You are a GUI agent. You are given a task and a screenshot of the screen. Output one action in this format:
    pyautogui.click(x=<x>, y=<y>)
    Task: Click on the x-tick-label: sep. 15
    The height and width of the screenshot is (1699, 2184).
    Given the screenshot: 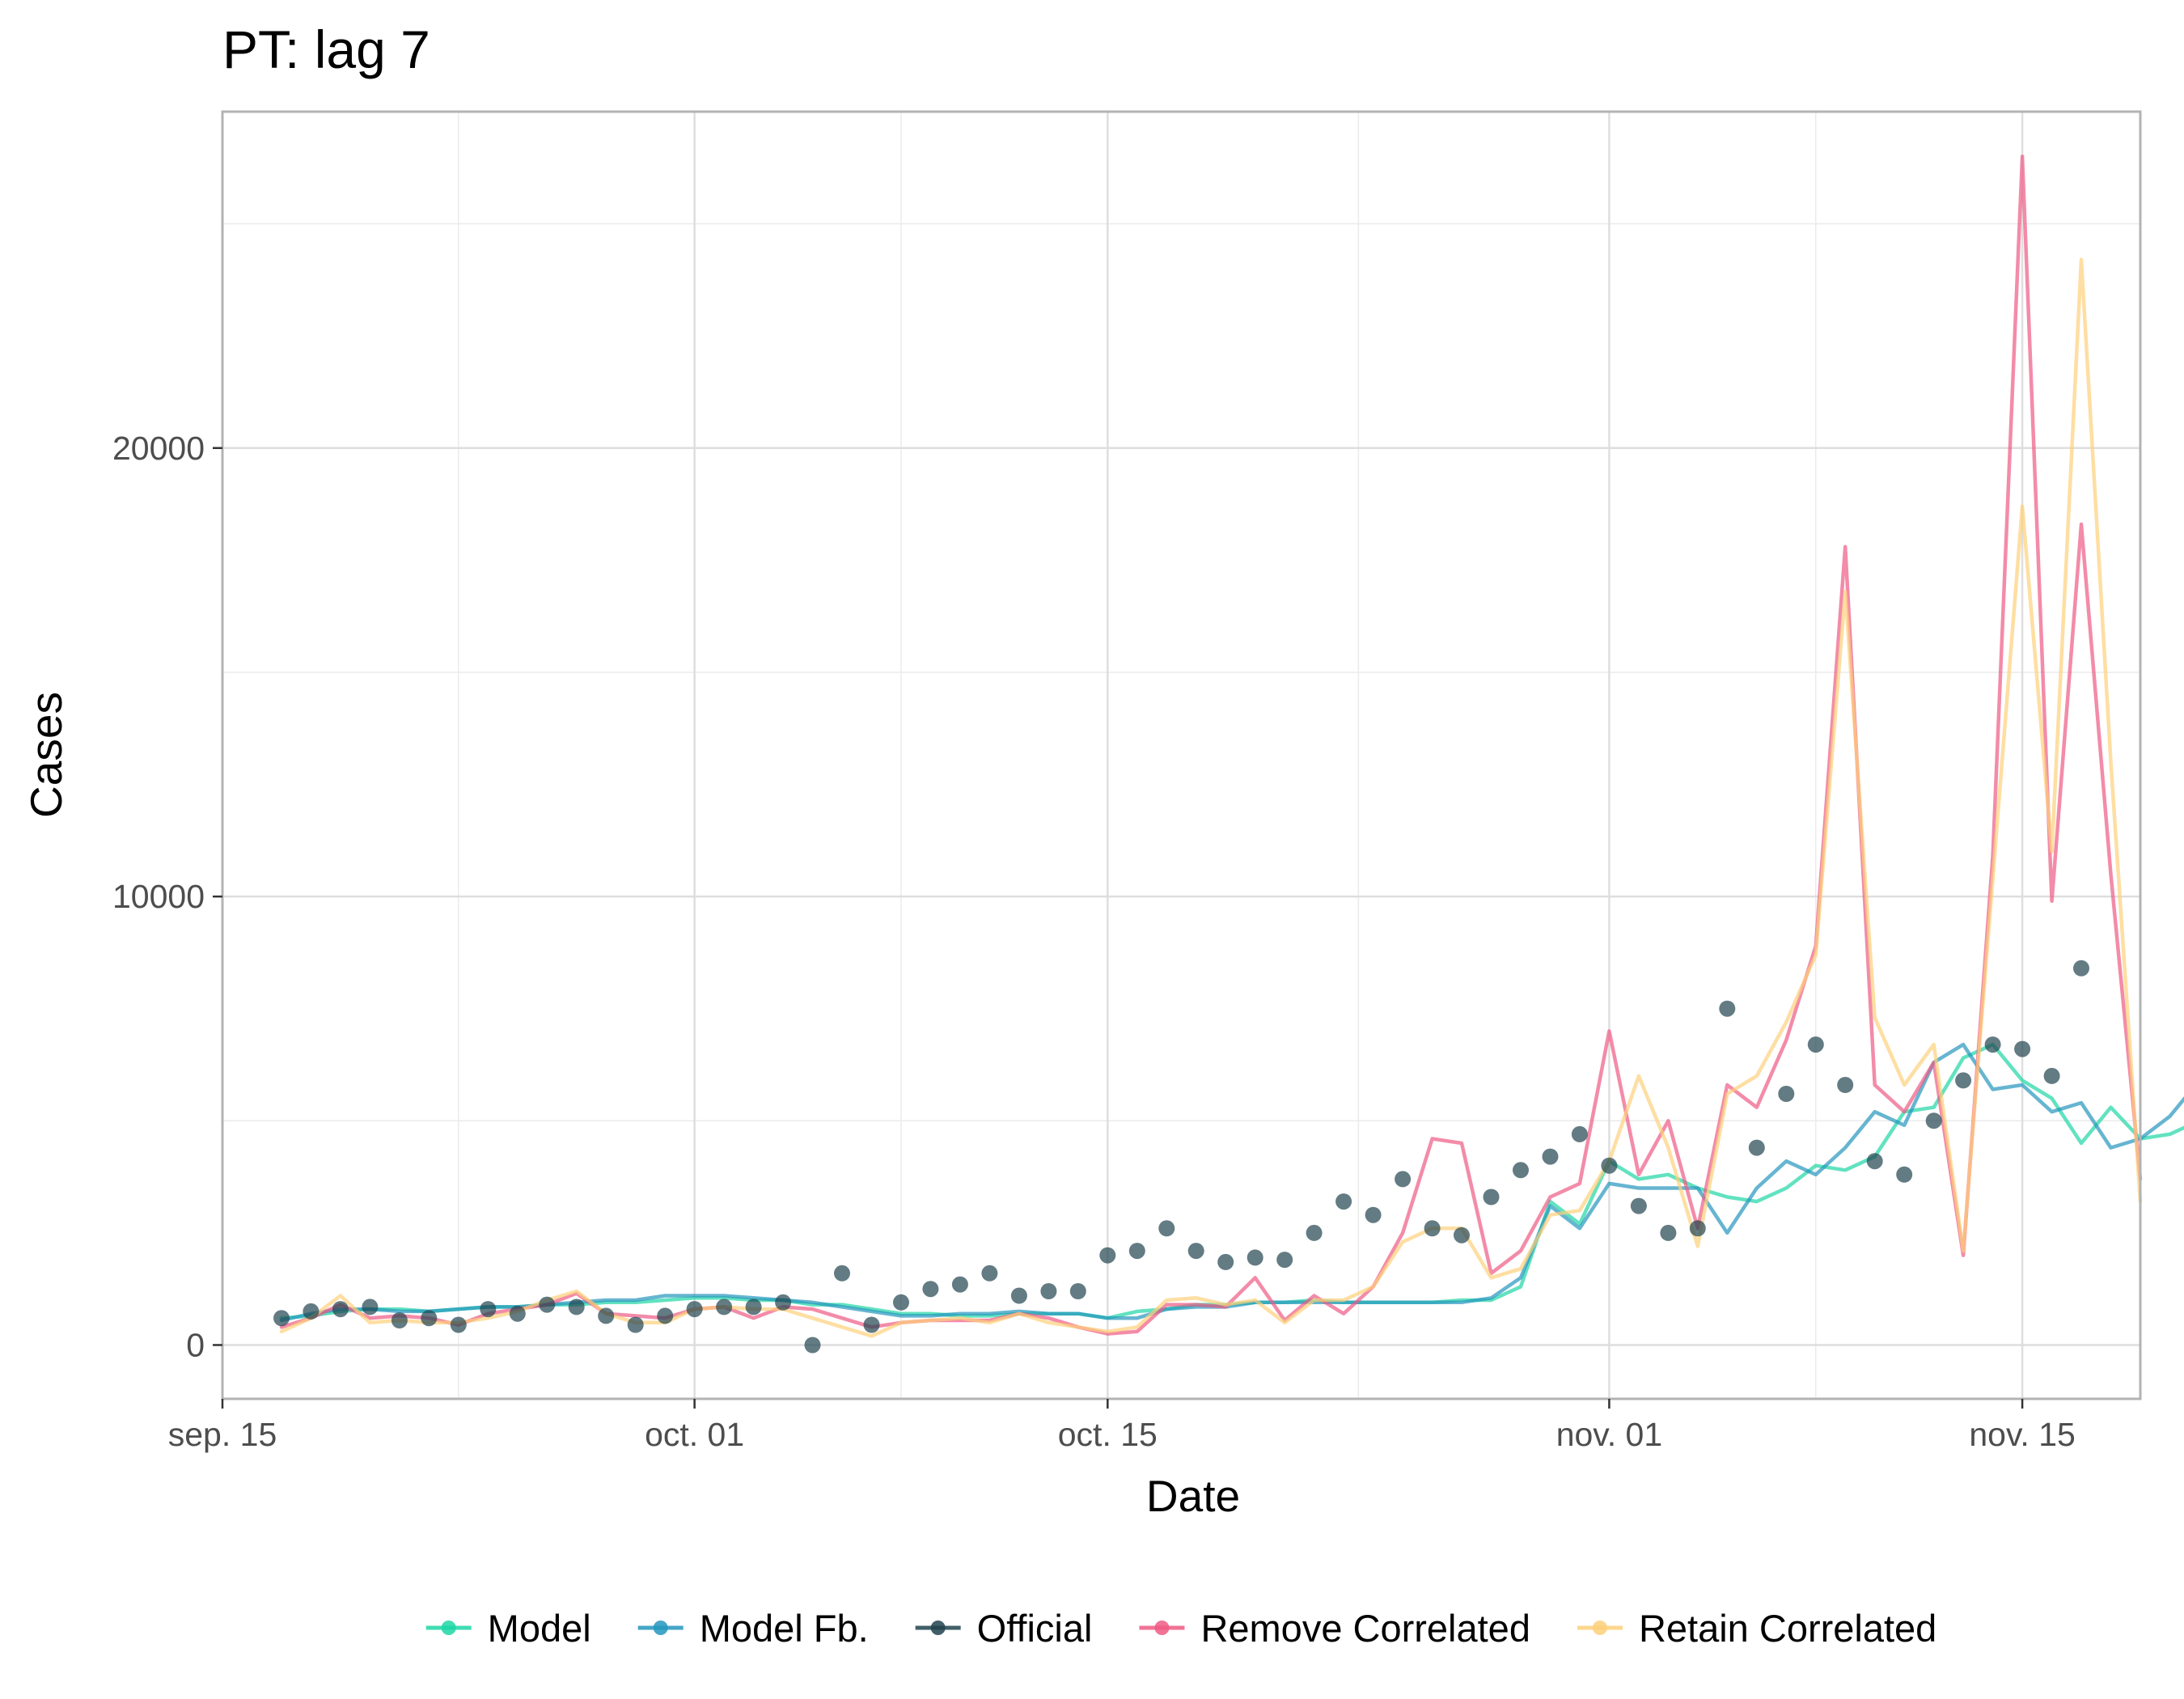 What is the action you would take?
    pyautogui.click(x=223, y=1434)
    